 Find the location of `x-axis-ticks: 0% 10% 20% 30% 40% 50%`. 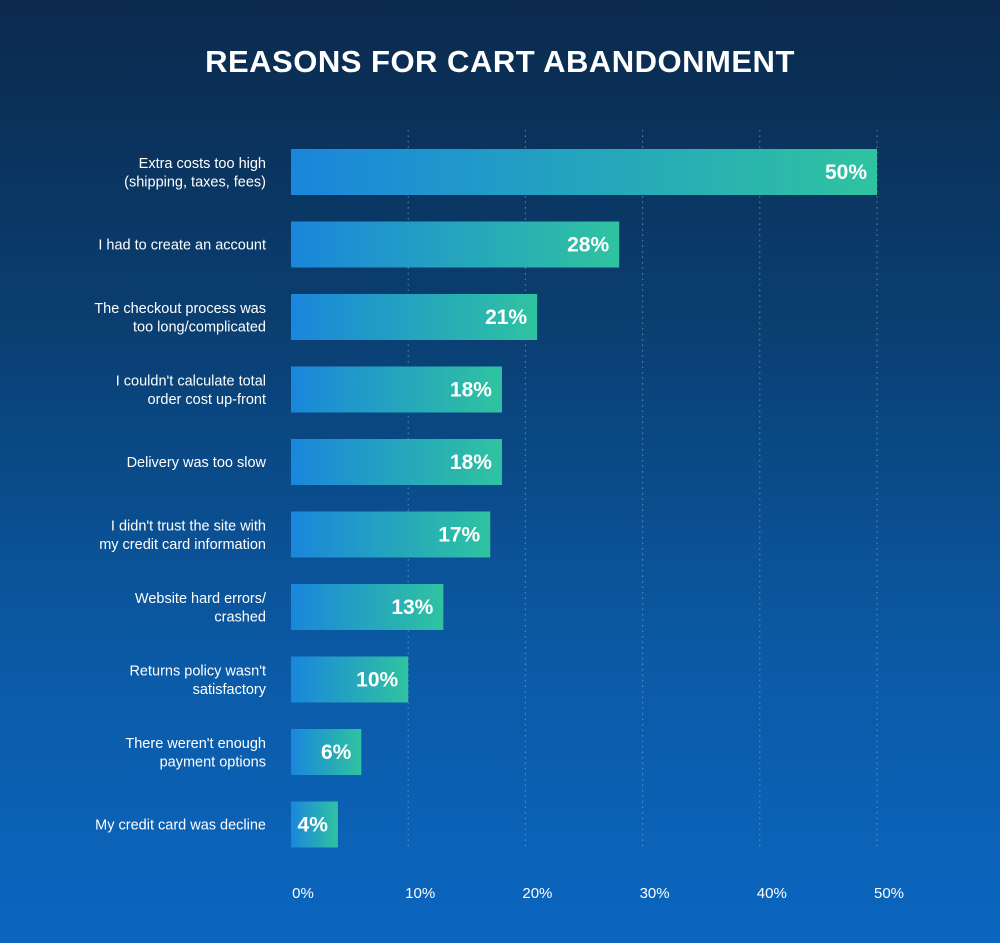

x-axis-ticks: 0% 10% 20% 30% 40% 50% is located at coordinates (598, 893).